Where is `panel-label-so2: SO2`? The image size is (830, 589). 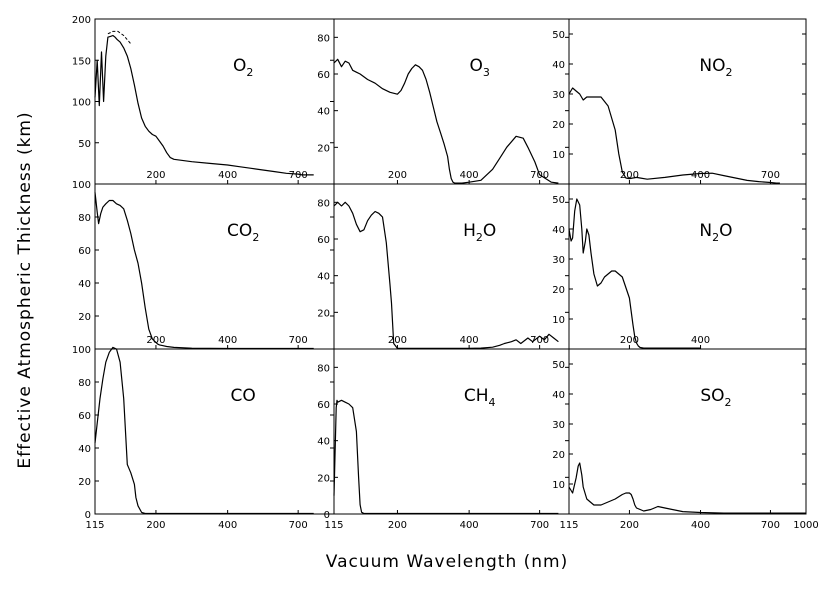 panel-label-so2: SO2 is located at coordinates (715, 397).